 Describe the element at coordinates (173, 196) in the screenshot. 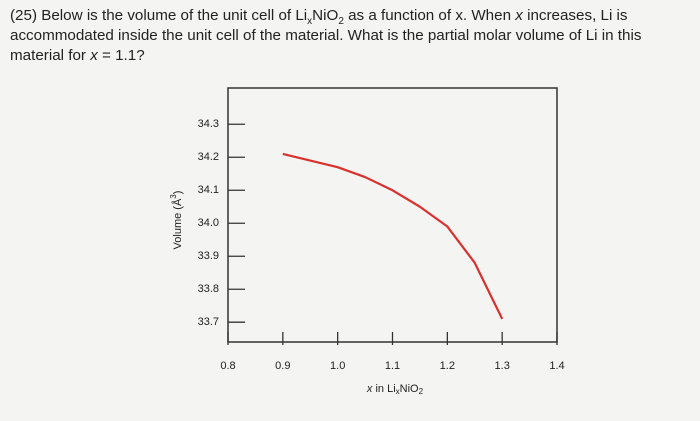

I see `y-label-sup: 3` at that location.